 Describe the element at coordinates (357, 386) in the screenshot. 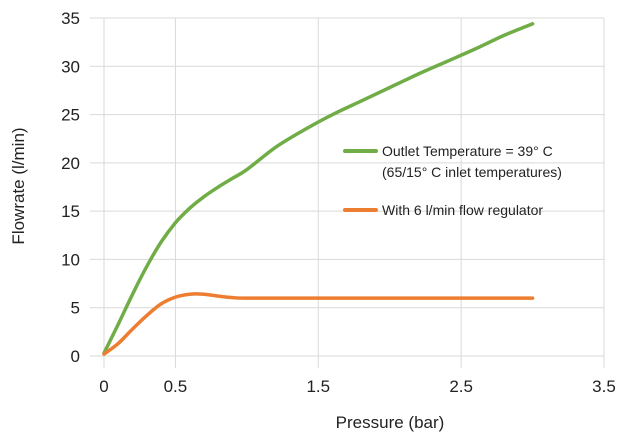

I see `x-tick-labels: 0 0.5 1.5 2.5 3.5` at that location.